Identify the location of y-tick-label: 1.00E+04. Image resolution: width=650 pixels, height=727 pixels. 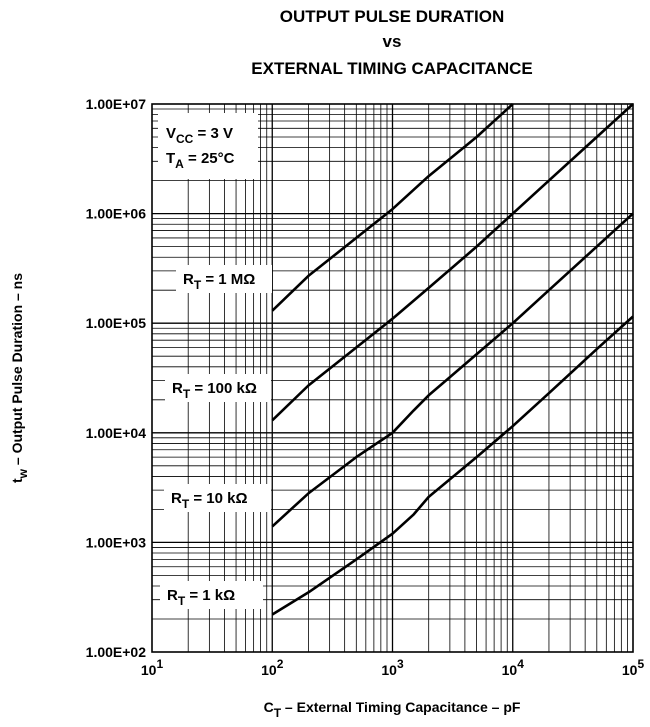
(116, 433).